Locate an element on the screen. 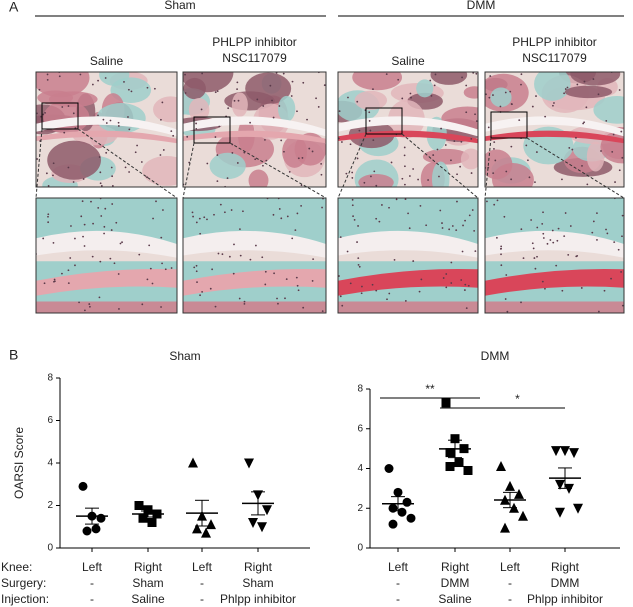 This screenshot has width=633, height=607. y-tick-label: 2 is located at coordinates (50, 505).